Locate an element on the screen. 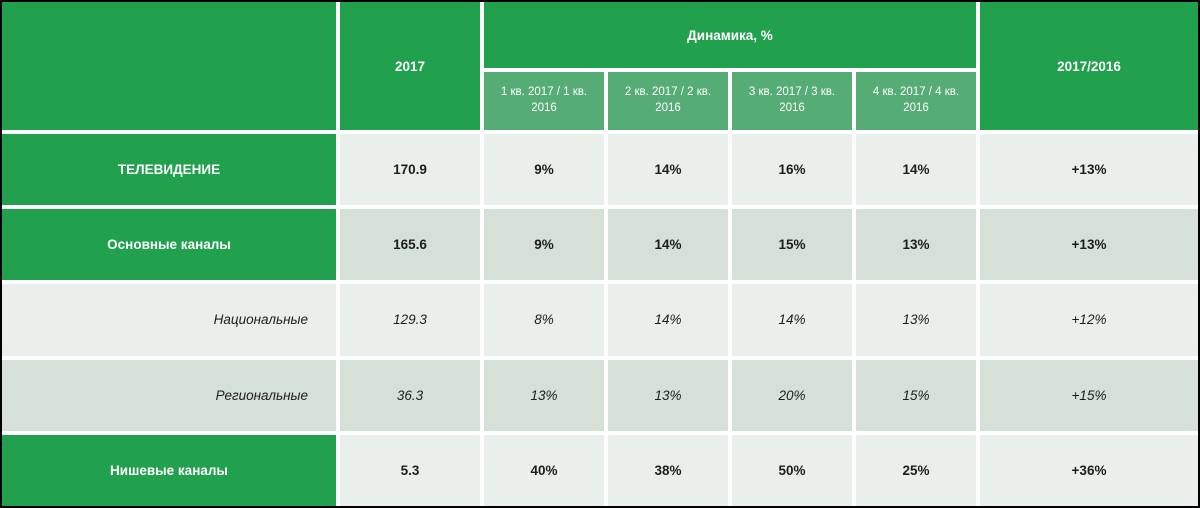 This screenshot has width=1200, height=508. cell-television-q1: 9% is located at coordinates (544, 170).